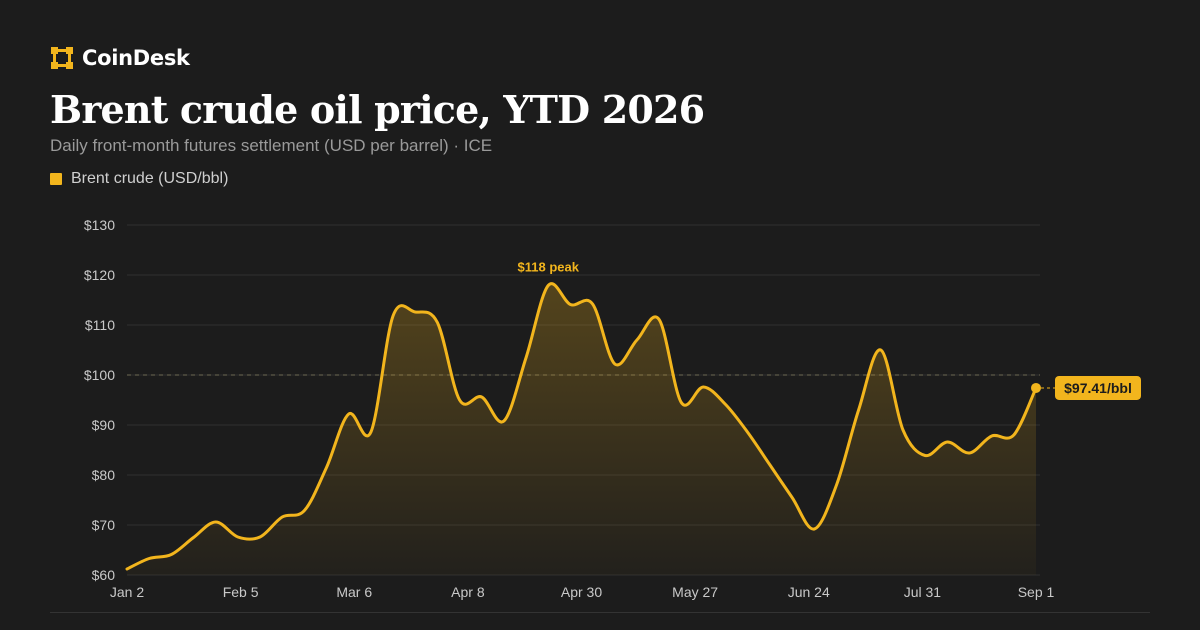 The height and width of the screenshot is (630, 1200). Describe the element at coordinates (99, 275) in the screenshot. I see `y-tick-label: $120` at that location.